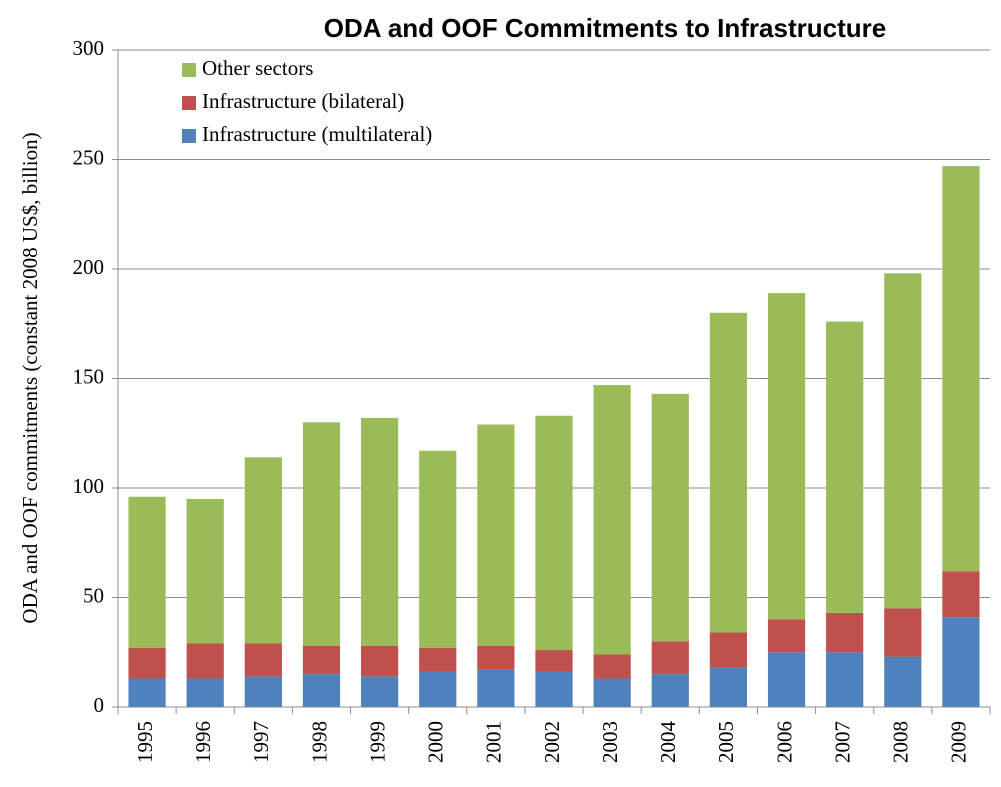 The height and width of the screenshot is (787, 1001). What do you see at coordinates (842, 742) in the screenshot?
I see `x-tick-label: 2007` at bounding box center [842, 742].